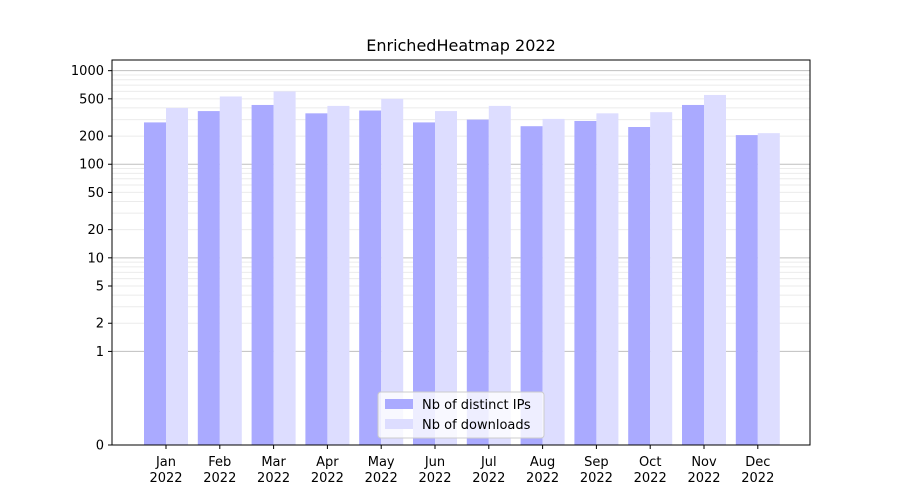 The height and width of the screenshot is (500, 900). I want to click on y-tick-label: 500, so click(91, 99).